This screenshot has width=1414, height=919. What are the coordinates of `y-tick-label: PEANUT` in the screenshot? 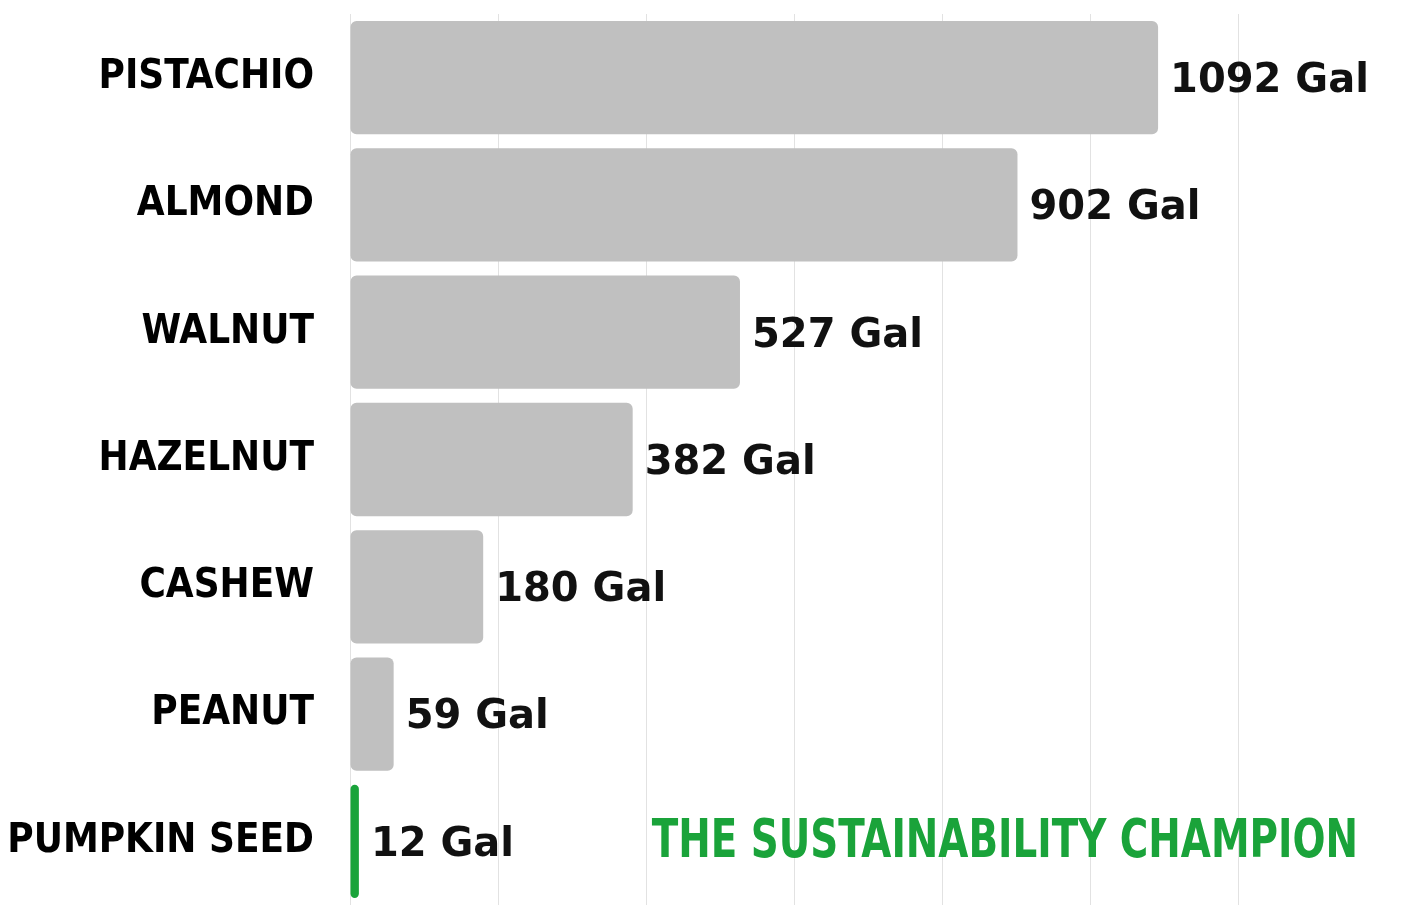 It's located at (233, 710).